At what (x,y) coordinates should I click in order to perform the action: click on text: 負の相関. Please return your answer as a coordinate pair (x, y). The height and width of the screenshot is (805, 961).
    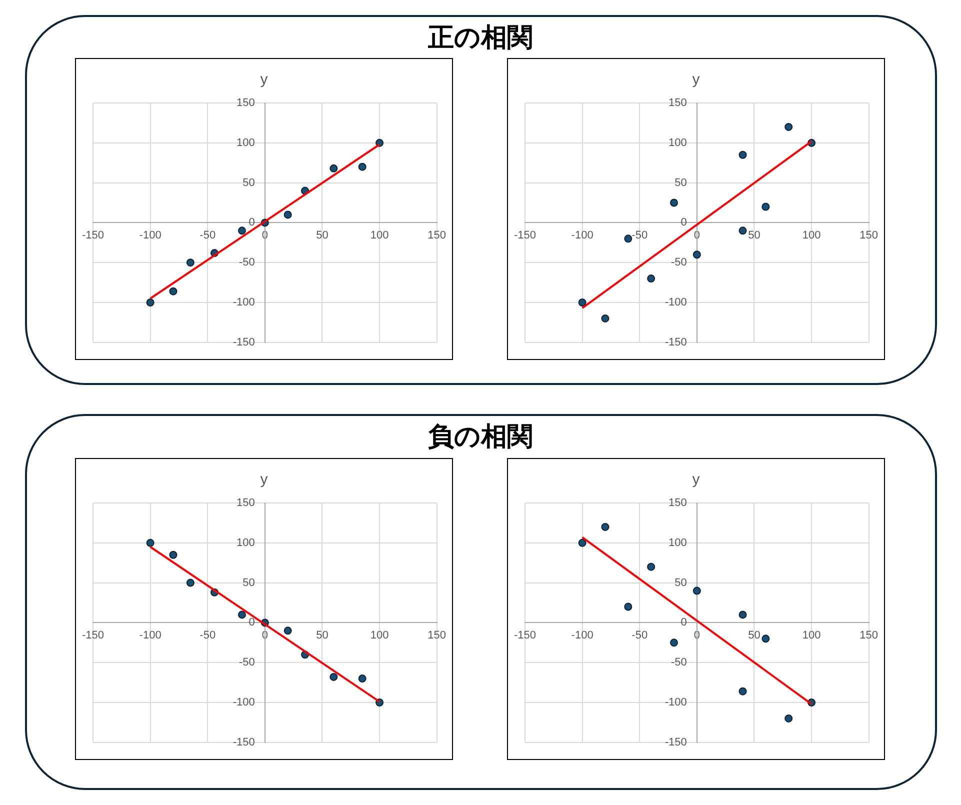
    Looking at the image, I should click on (480, 437).